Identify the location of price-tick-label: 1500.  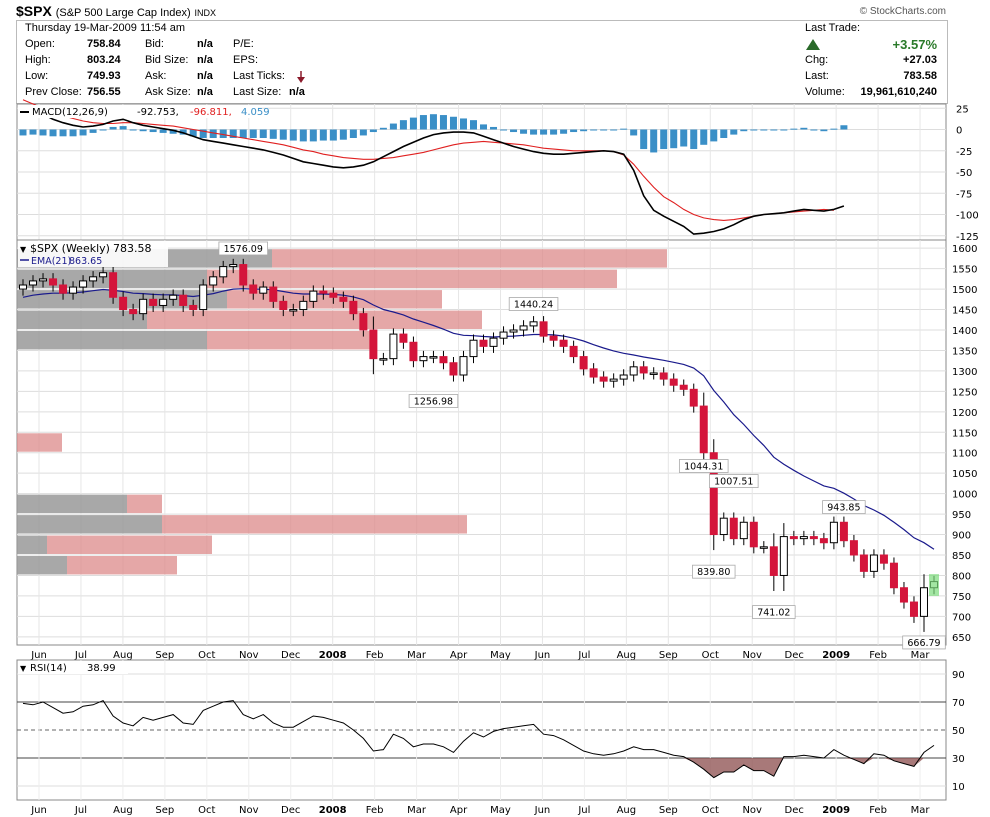
(964, 290).